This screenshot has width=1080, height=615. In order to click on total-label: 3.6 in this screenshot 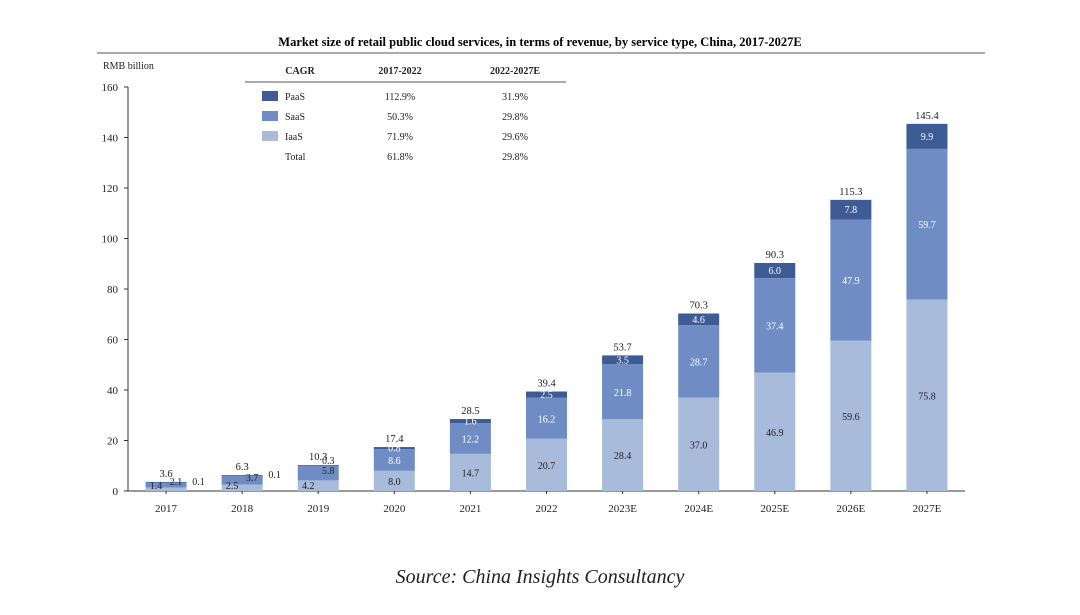, I will do `click(165, 474)`.